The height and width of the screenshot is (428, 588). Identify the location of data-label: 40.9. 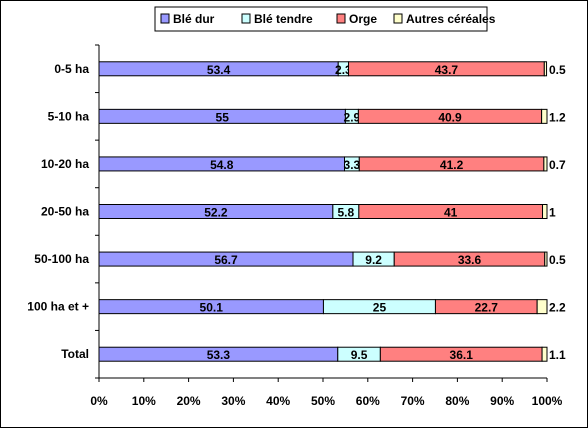
(450, 117).